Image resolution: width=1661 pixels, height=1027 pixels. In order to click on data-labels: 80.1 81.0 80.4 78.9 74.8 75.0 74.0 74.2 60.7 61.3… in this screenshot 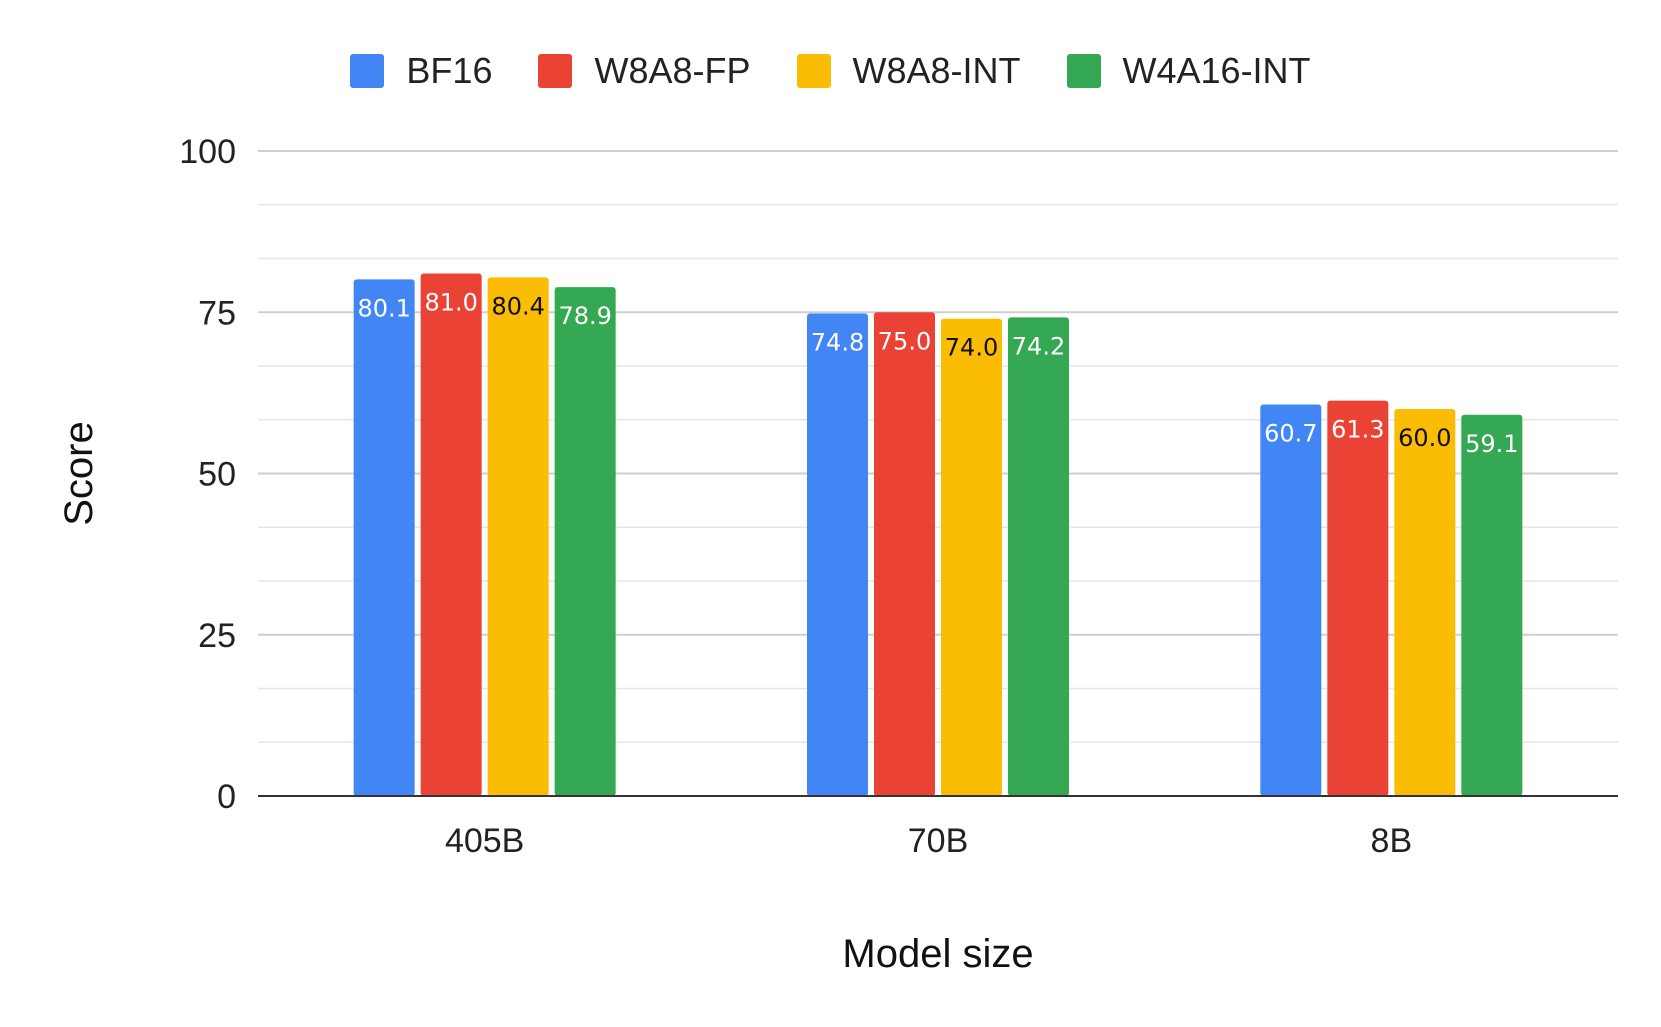, I will do `click(937, 373)`.